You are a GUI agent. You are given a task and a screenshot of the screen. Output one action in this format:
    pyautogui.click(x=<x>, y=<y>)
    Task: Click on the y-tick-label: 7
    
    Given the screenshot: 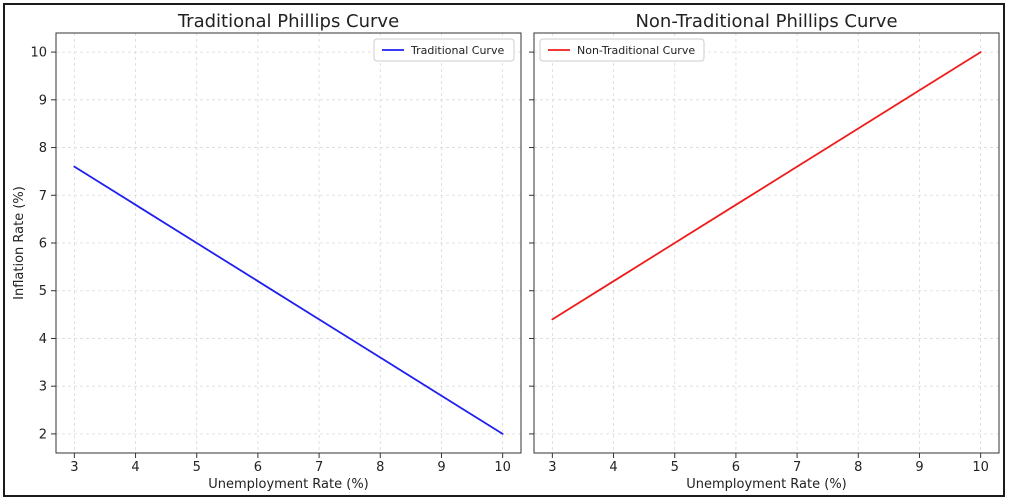 What is the action you would take?
    pyautogui.click(x=43, y=196)
    